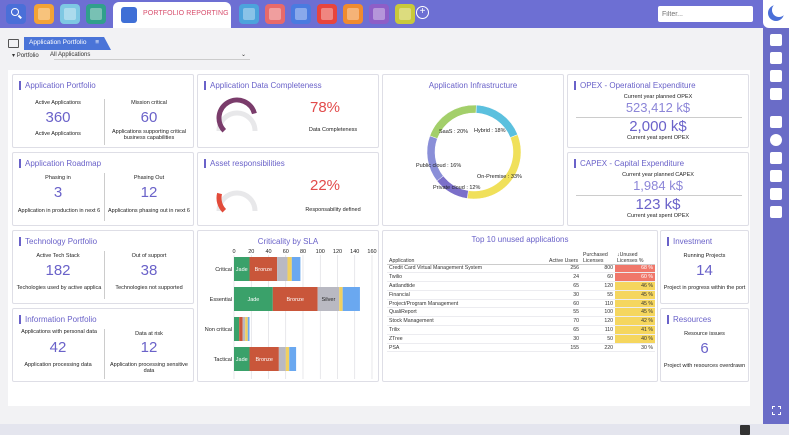 The image size is (789, 435). I want to click on shapes-icon, so click(301, 14).